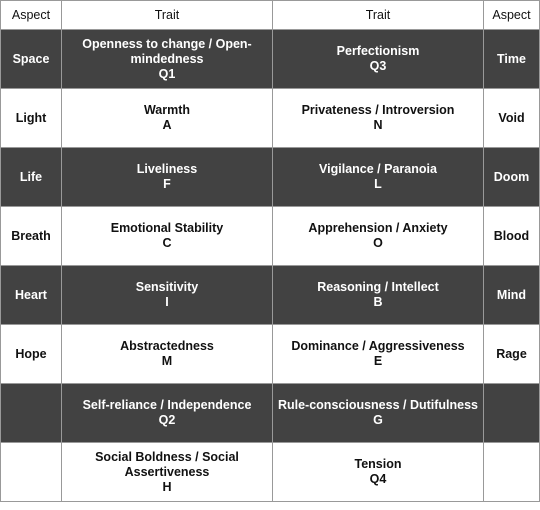  I want to click on trait-code: A, so click(167, 125).